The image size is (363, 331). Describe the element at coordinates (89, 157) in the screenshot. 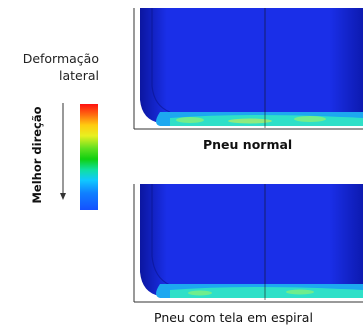

I see `deformation-color-scale` at that location.